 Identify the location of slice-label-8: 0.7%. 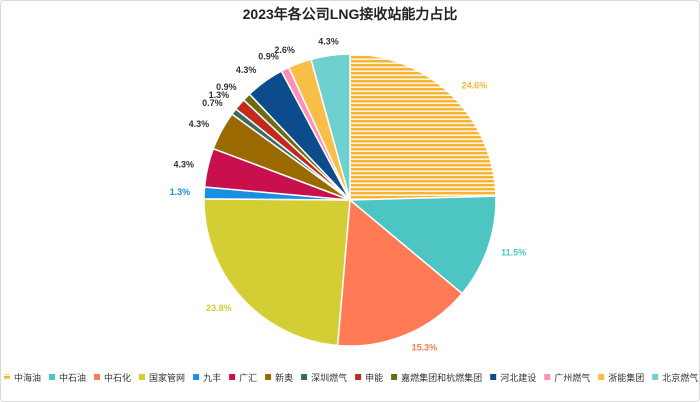
(212, 103).